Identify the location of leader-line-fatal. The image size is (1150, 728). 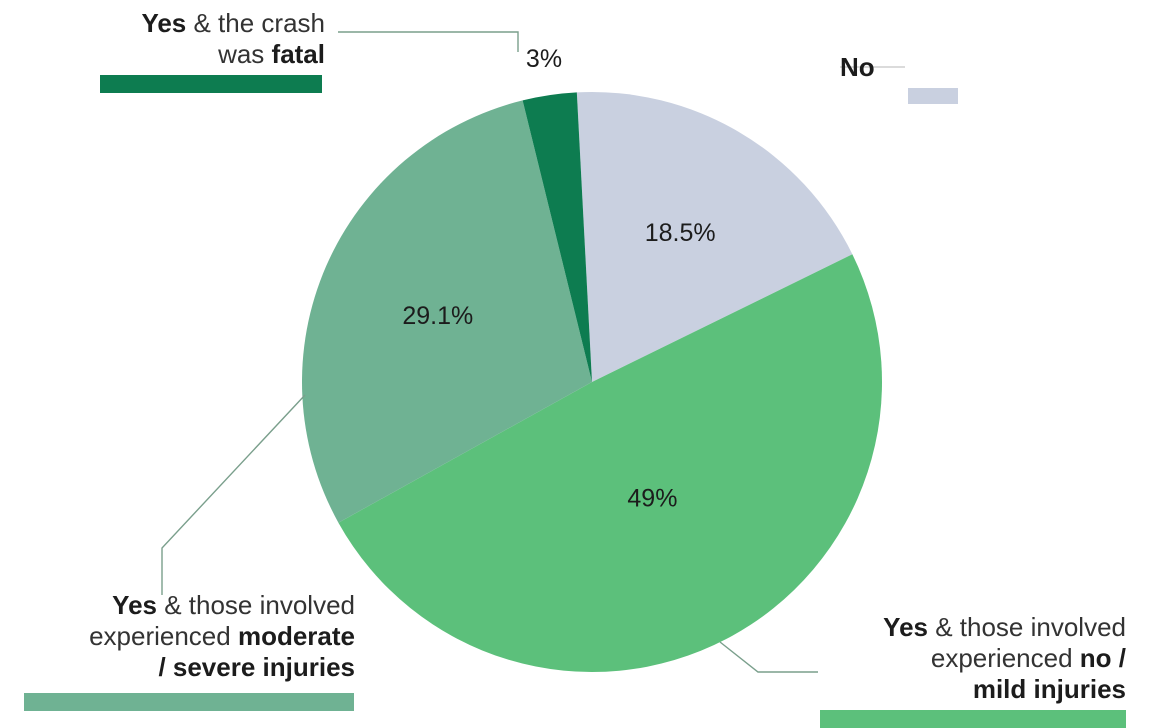
(428, 41).